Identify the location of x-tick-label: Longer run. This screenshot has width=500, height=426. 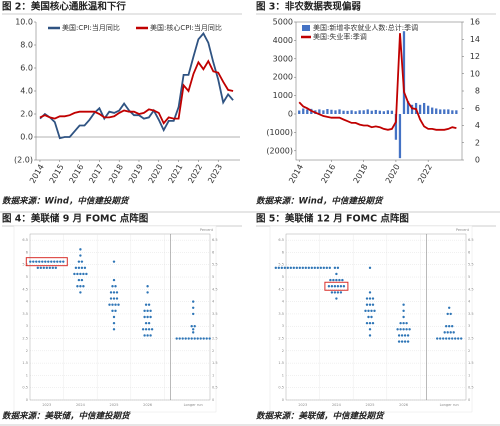
(193, 405).